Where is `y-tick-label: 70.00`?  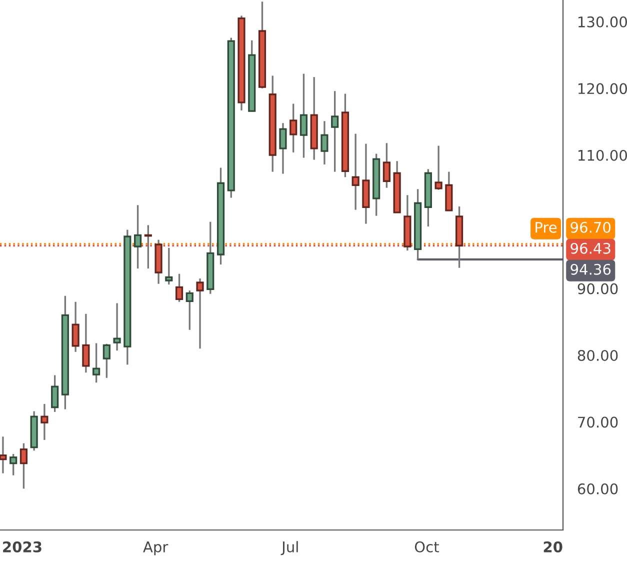 y-tick-label: 70.00 is located at coordinates (598, 422).